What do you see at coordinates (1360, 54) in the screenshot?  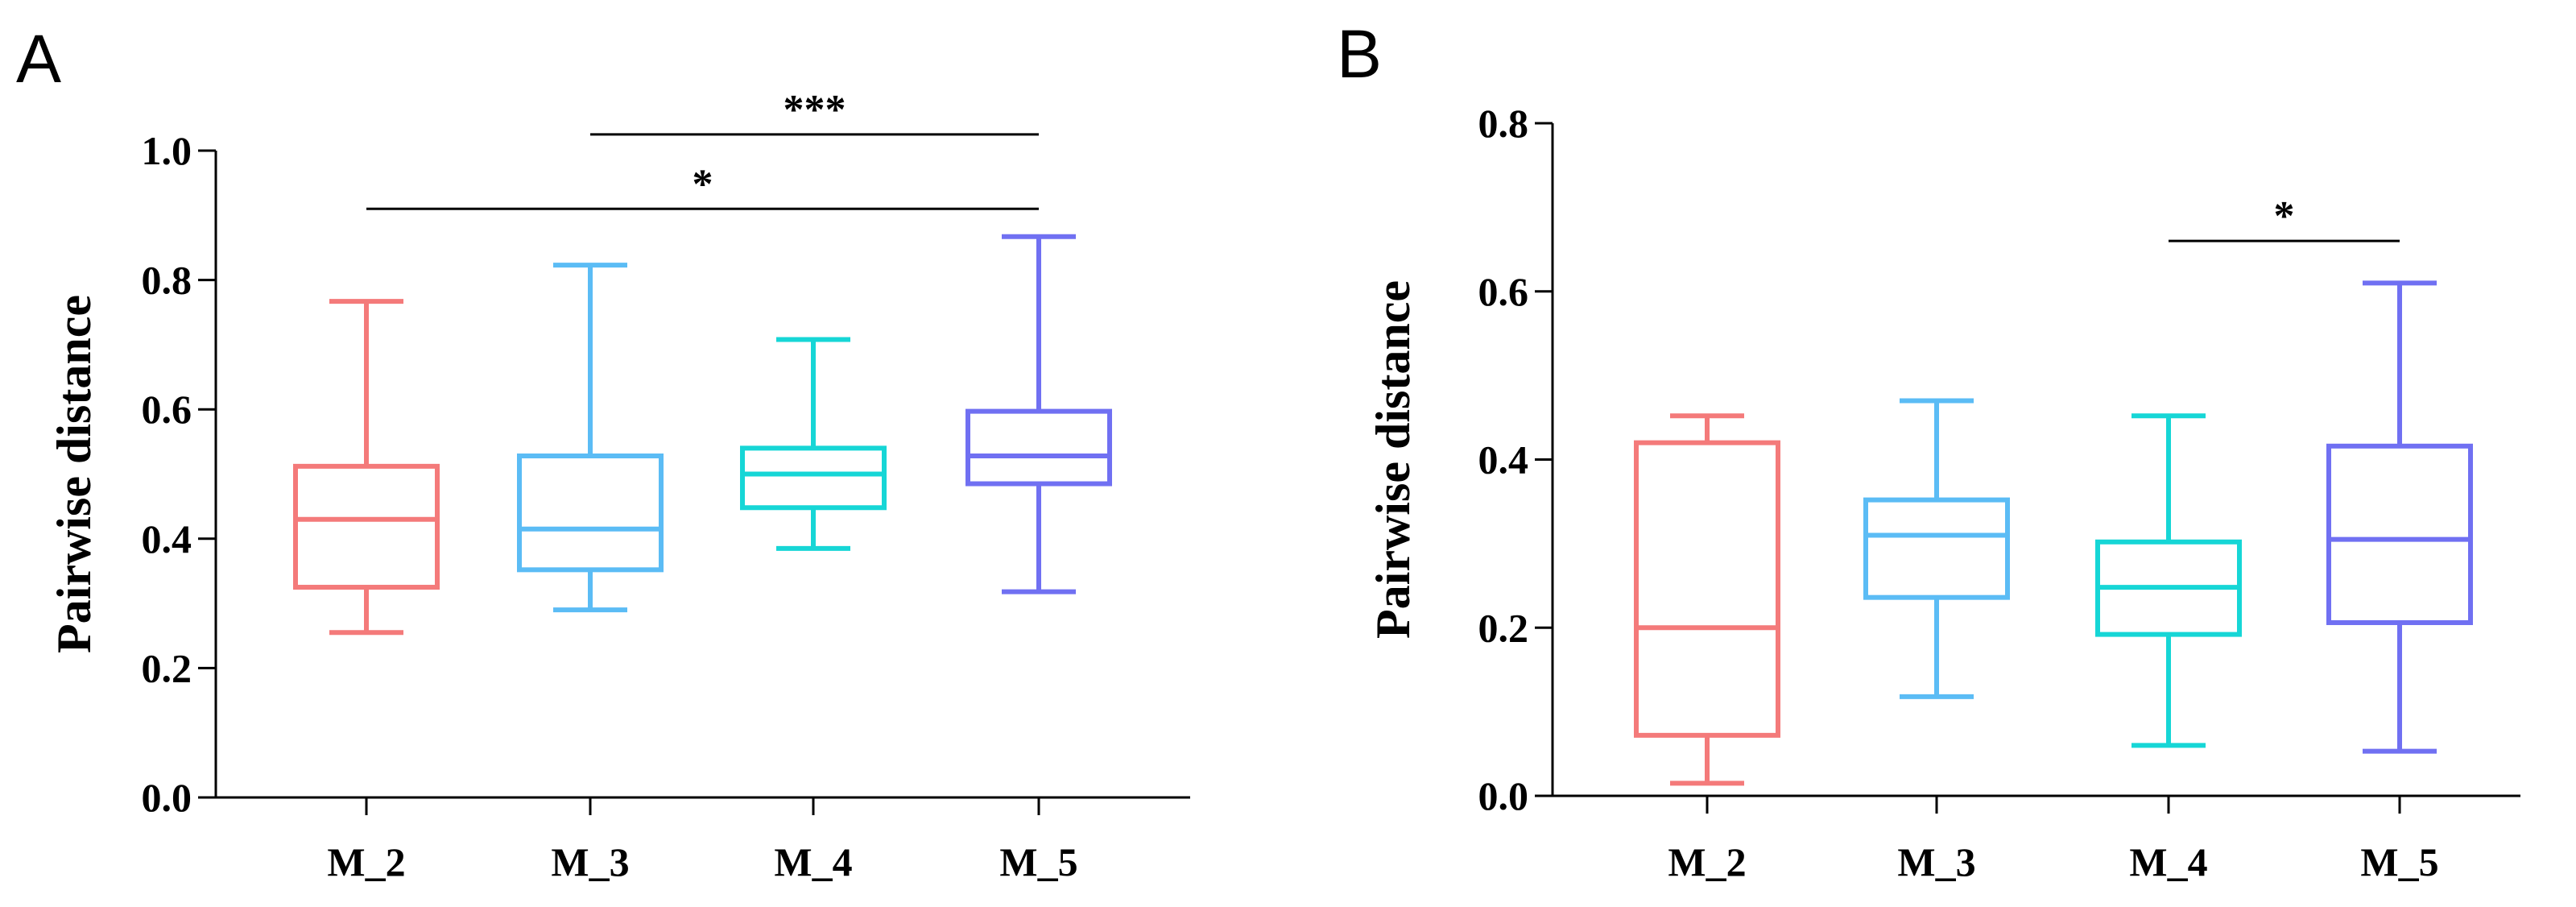 I see `panel-label-b: B` at bounding box center [1360, 54].